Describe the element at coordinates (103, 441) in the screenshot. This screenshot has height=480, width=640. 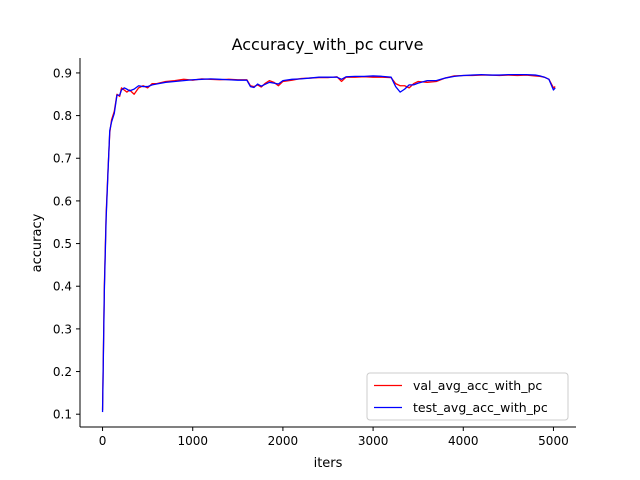
I see `x-tick-label: 0` at that location.